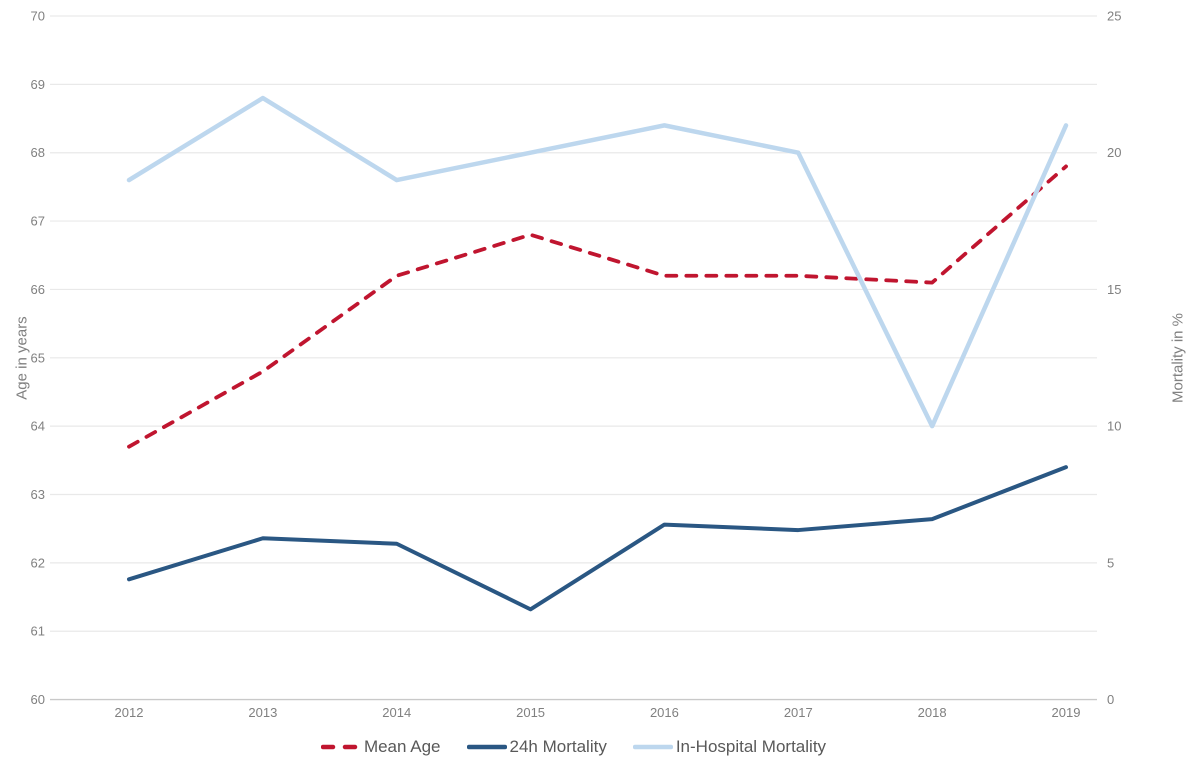 Image resolution: width=1200 pixels, height=770 pixels. What do you see at coordinates (38, 426) in the screenshot?
I see `left-axis-tick-label: 64` at bounding box center [38, 426].